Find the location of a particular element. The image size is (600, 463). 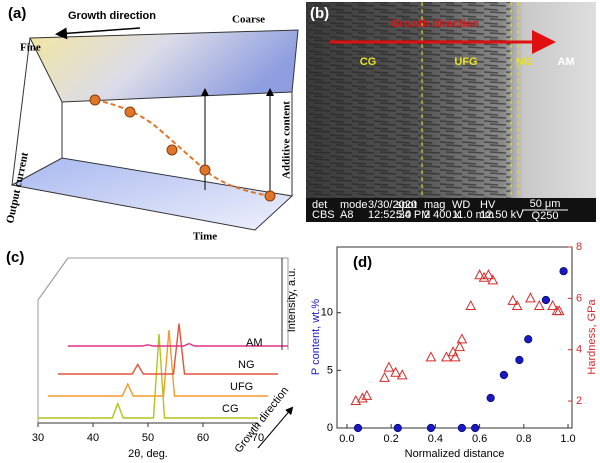

info-text: CBS is located at coordinates (323, 215).